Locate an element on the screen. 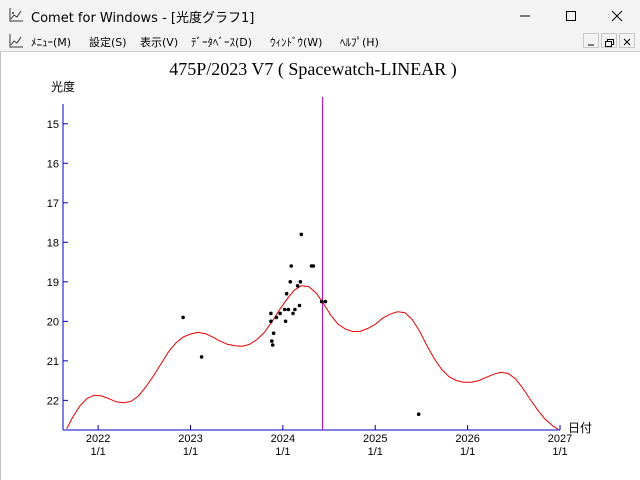 The image size is (640, 480). y-ticks: 15 16 17 18 19 20 21 22 is located at coordinates (57, 263).